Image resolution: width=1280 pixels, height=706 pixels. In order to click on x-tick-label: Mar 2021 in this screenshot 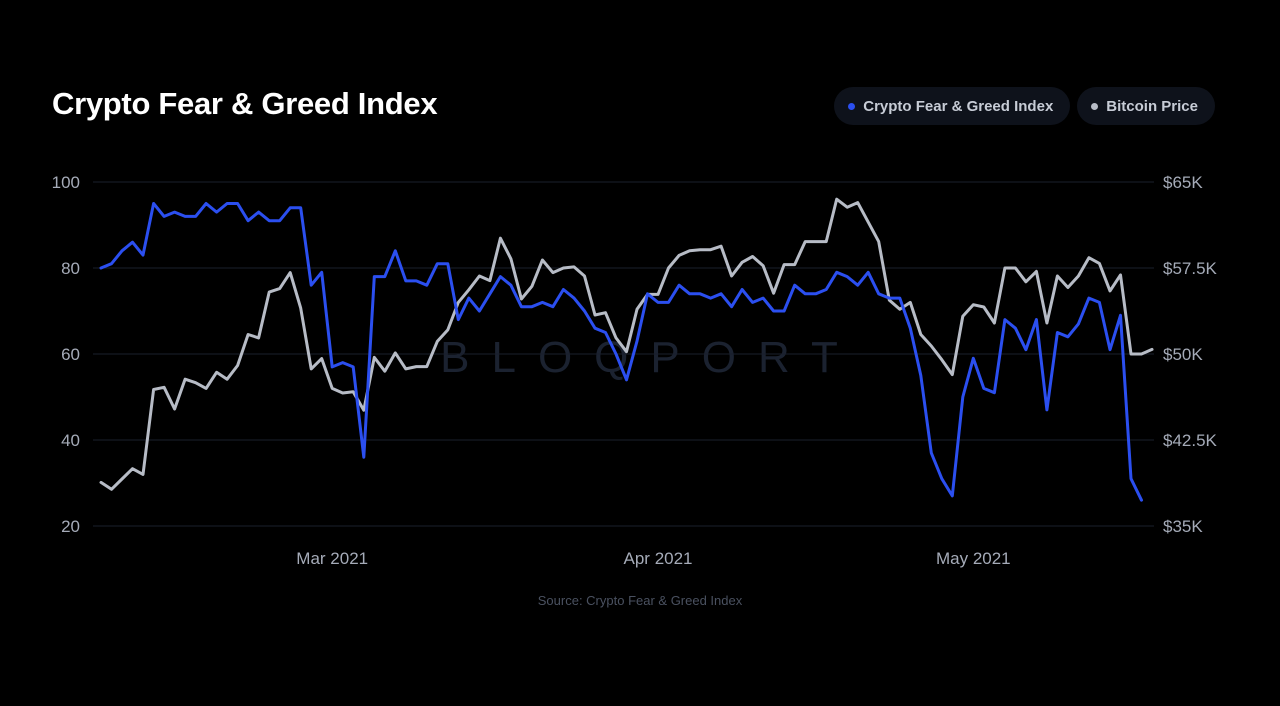, I will do `click(332, 558)`.